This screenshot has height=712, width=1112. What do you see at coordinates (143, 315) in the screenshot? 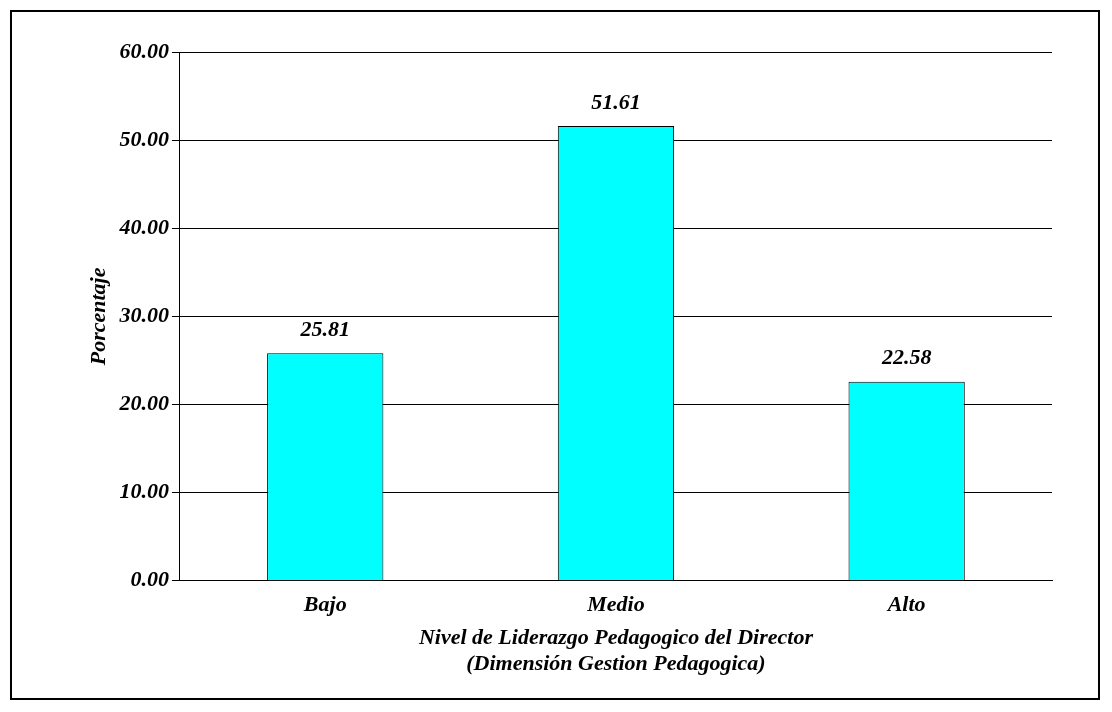
I see `y-tick-label: 30.00` at bounding box center [143, 315].